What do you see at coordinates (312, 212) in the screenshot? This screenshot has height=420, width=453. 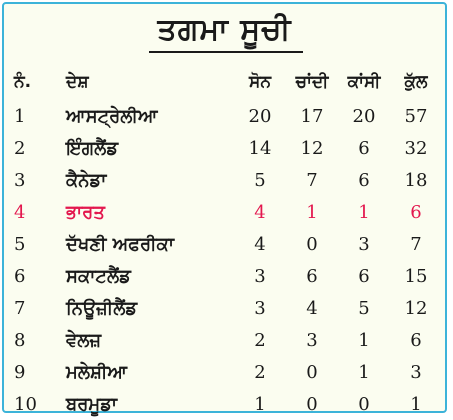 I see `cell-silver: 1` at bounding box center [312, 212].